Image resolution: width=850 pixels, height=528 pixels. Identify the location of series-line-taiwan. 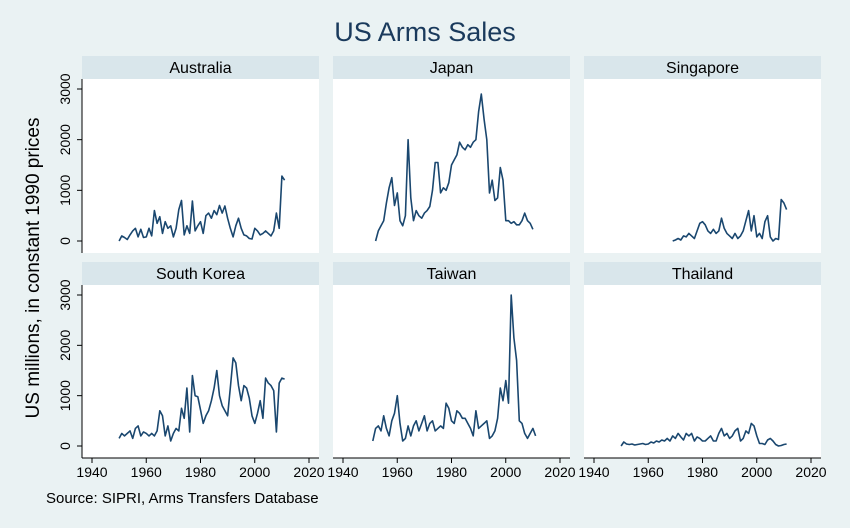
(454, 368).